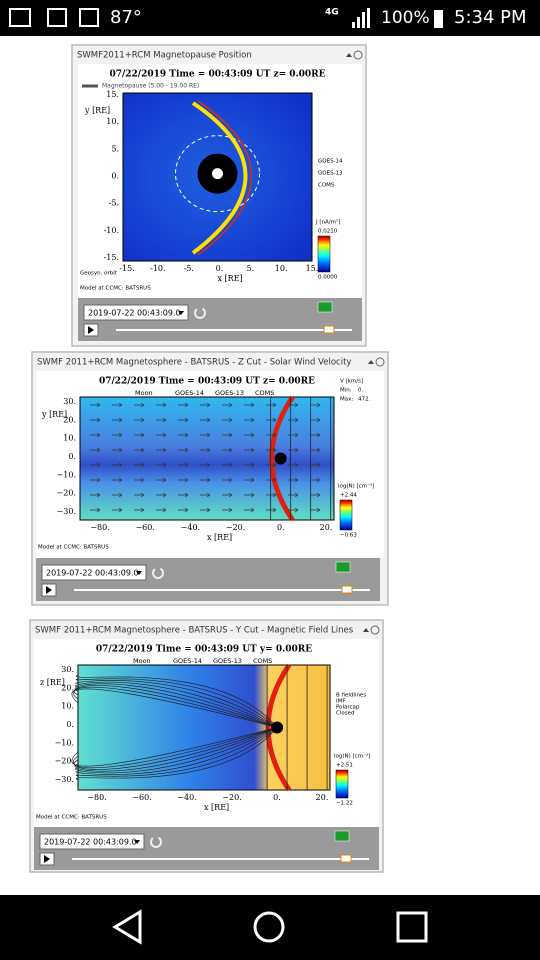 This screenshot has height=960, width=540. What do you see at coordinates (322, 797) in the screenshot?
I see `x-tick-label: 20.` at bounding box center [322, 797].